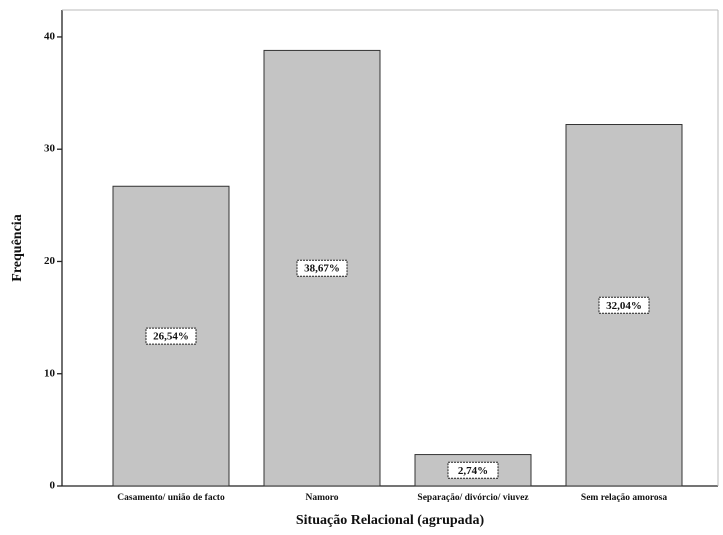 The image size is (723, 535). What do you see at coordinates (50, 36) in the screenshot?
I see `y-tick-label: 40` at bounding box center [50, 36].